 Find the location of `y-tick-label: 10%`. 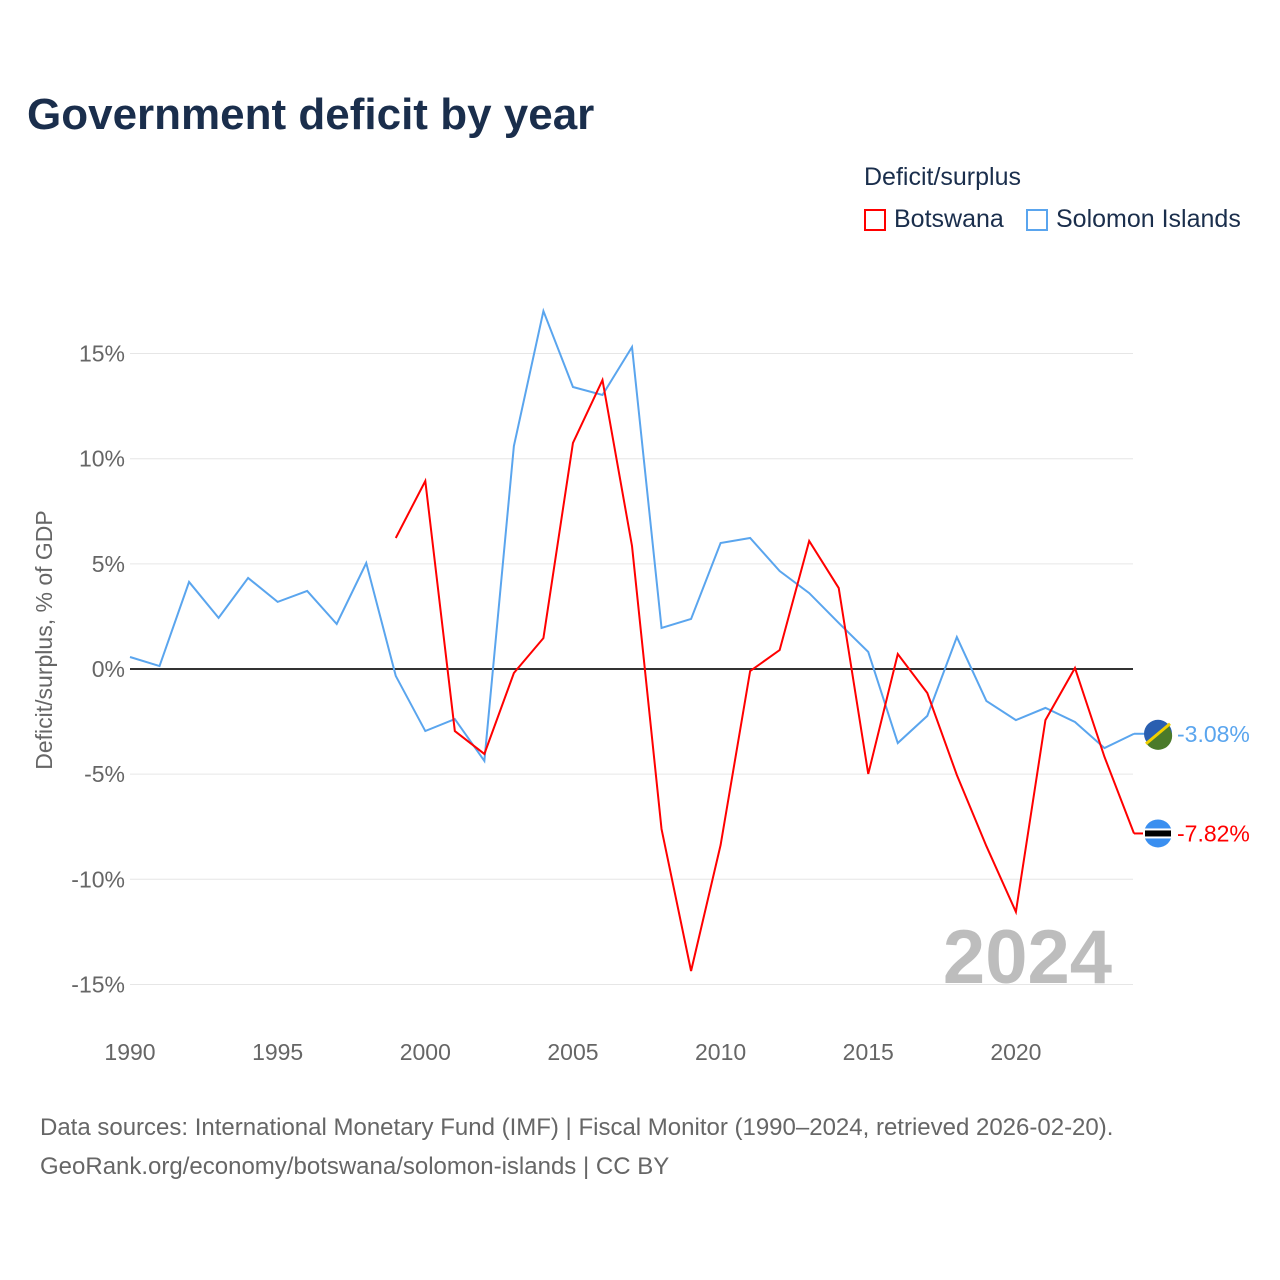

y-tick-label: 10% is located at coordinates (102, 459).